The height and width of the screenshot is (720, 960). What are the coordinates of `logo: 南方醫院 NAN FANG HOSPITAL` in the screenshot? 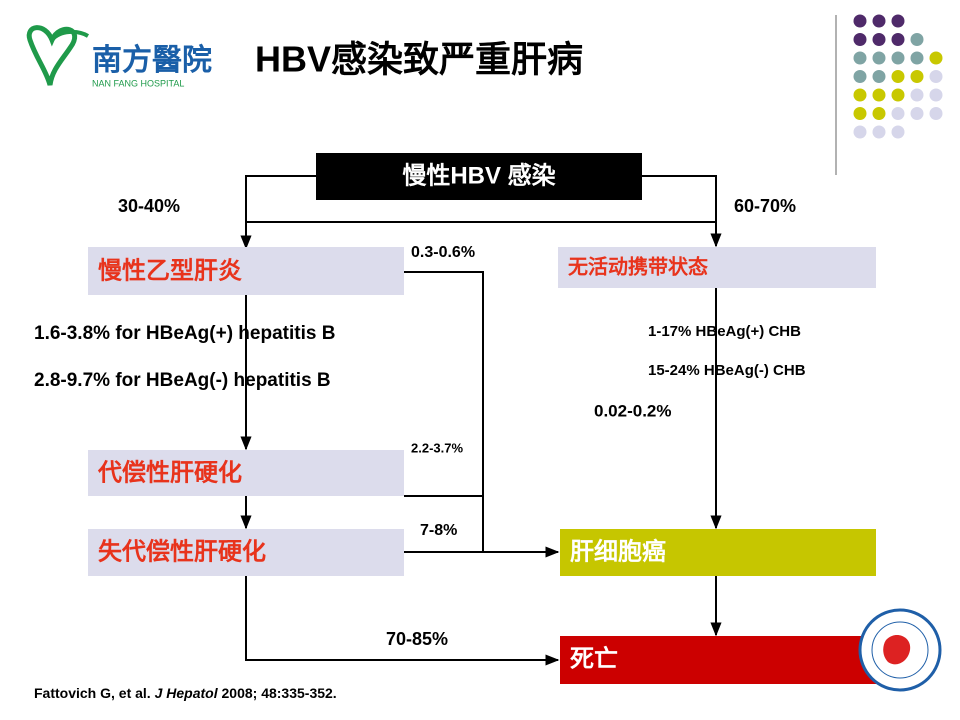 It's located at (119, 56).